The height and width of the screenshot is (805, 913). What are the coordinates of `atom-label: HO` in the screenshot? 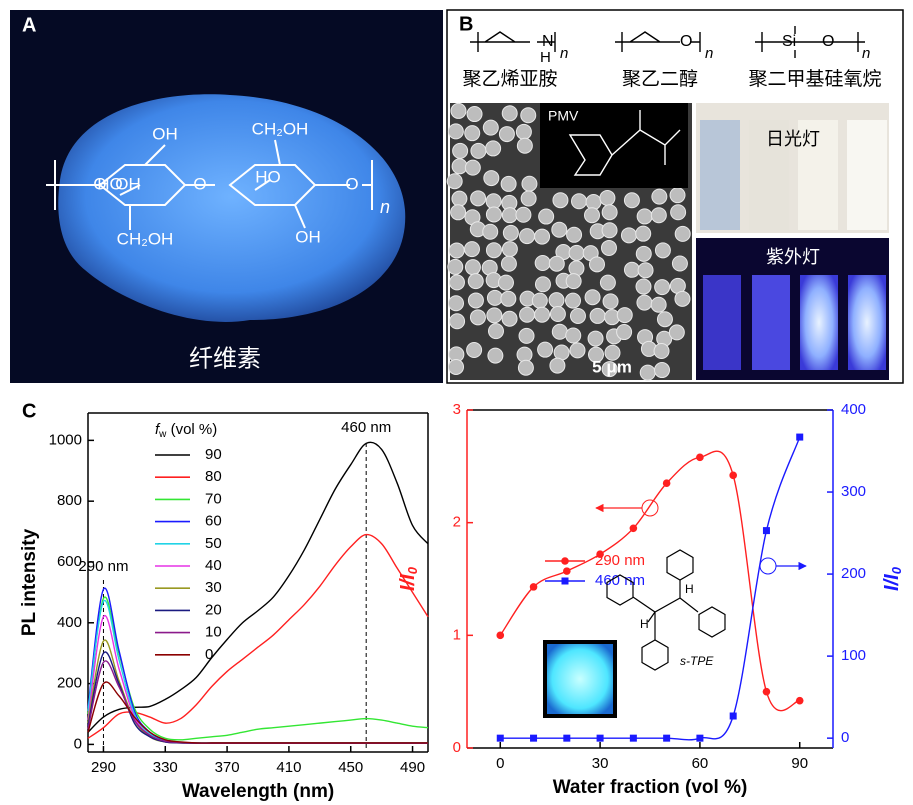 It's located at (268, 176).